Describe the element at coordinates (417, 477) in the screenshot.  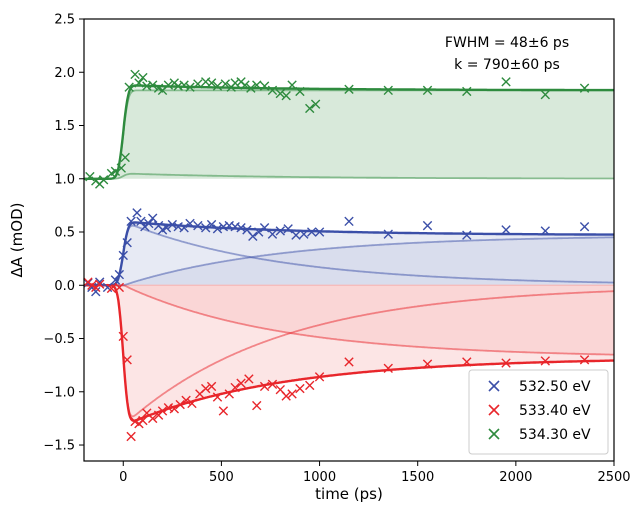
I see `x-tick-label: 1500` at that location.